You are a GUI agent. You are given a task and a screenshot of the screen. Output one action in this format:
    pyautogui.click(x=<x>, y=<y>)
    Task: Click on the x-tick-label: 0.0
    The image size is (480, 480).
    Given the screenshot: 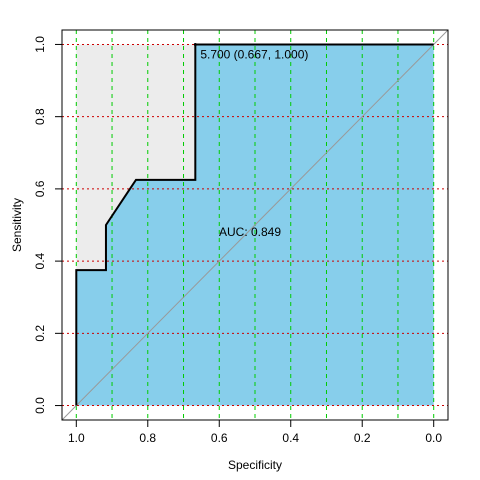 What is the action you would take?
    pyautogui.click(x=433, y=438)
    